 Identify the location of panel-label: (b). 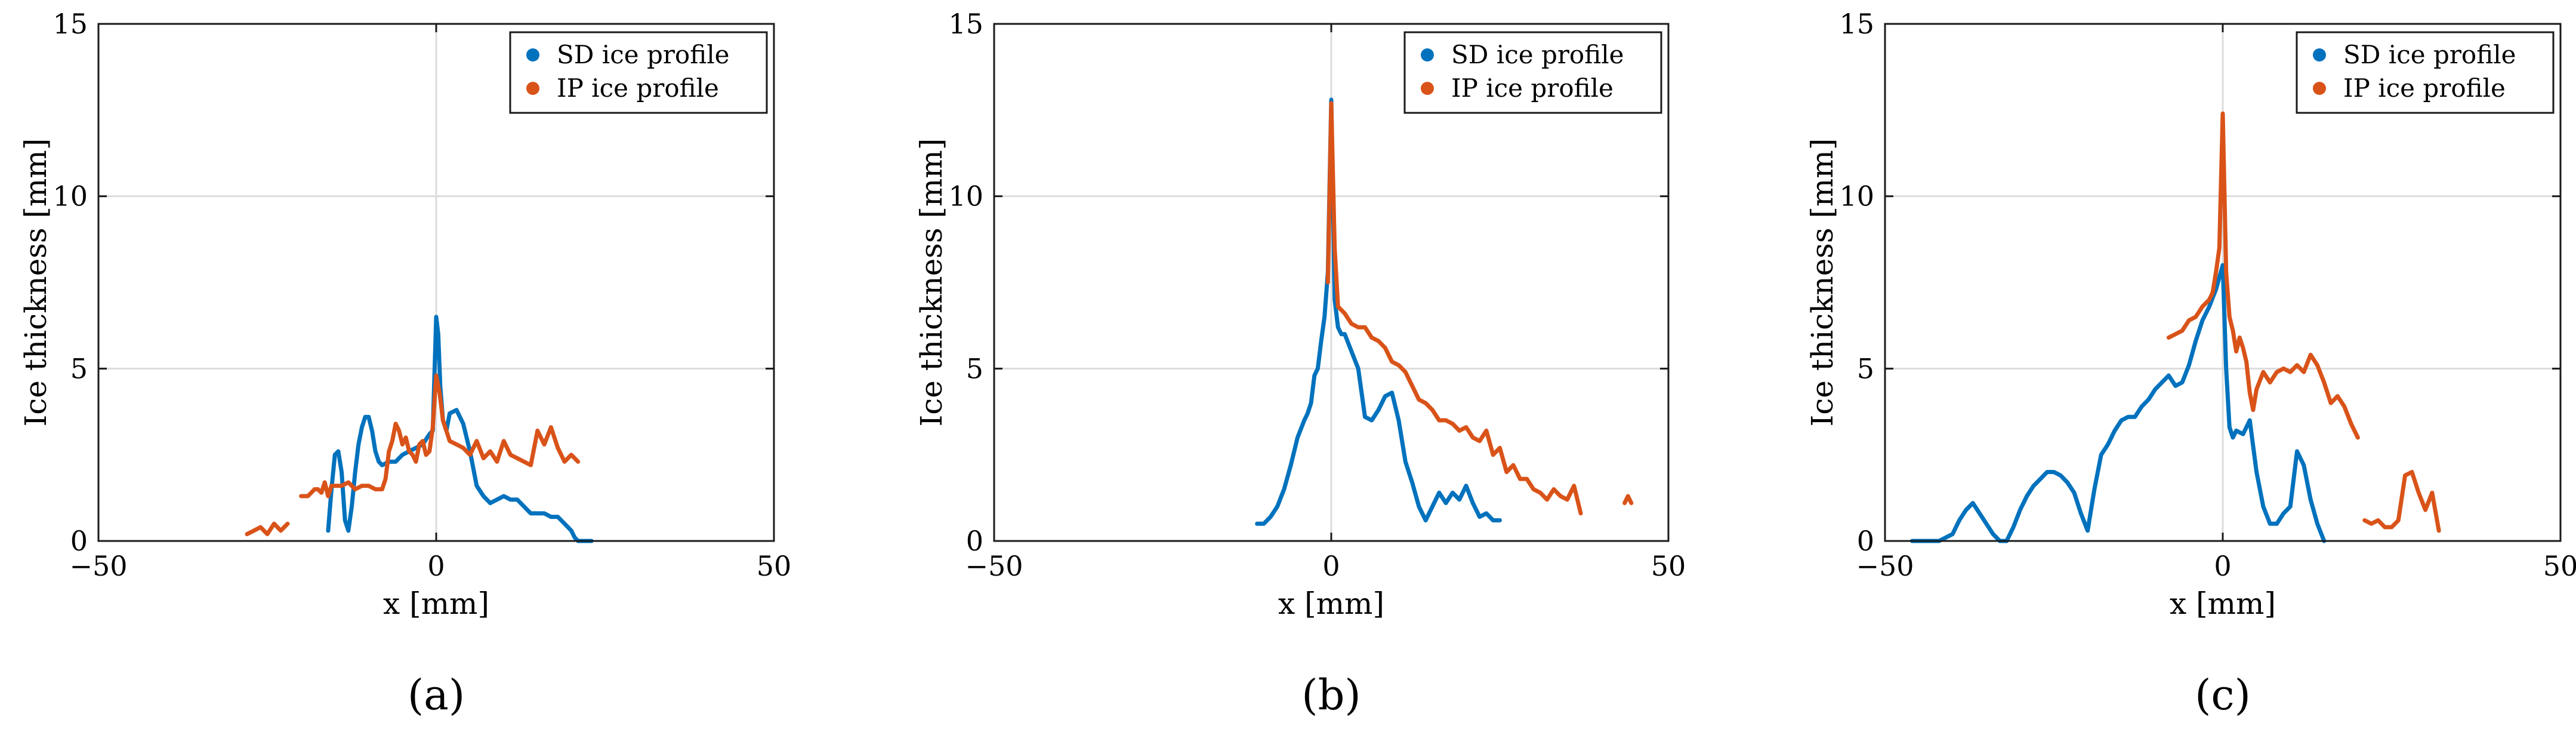
(1331, 695).